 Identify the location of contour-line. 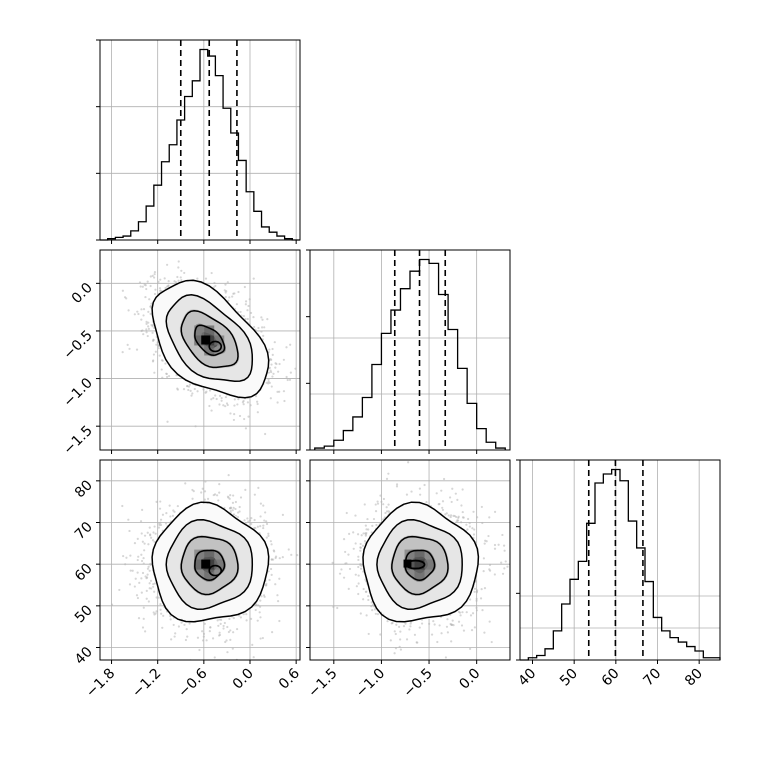
(209, 338).